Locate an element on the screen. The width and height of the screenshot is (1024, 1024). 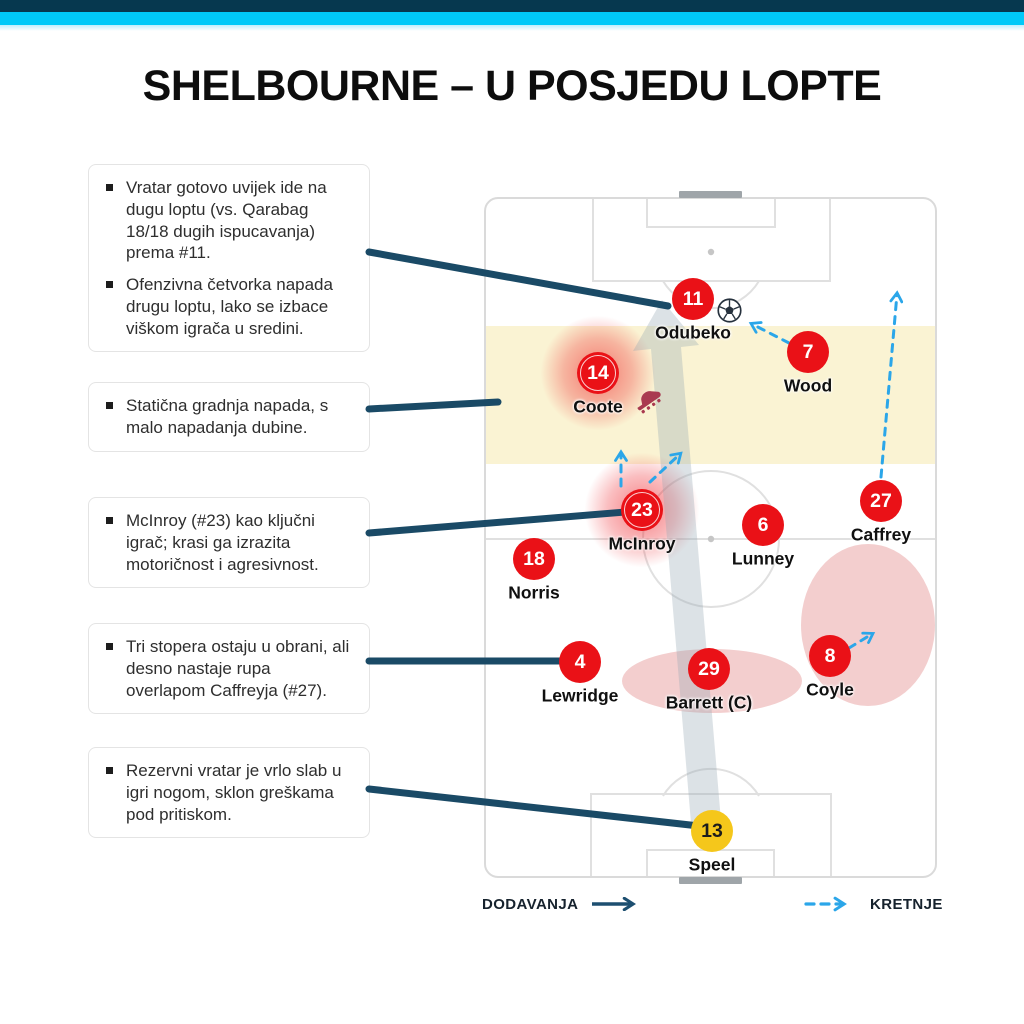
player-marker-6: 6 is located at coordinates (763, 525).